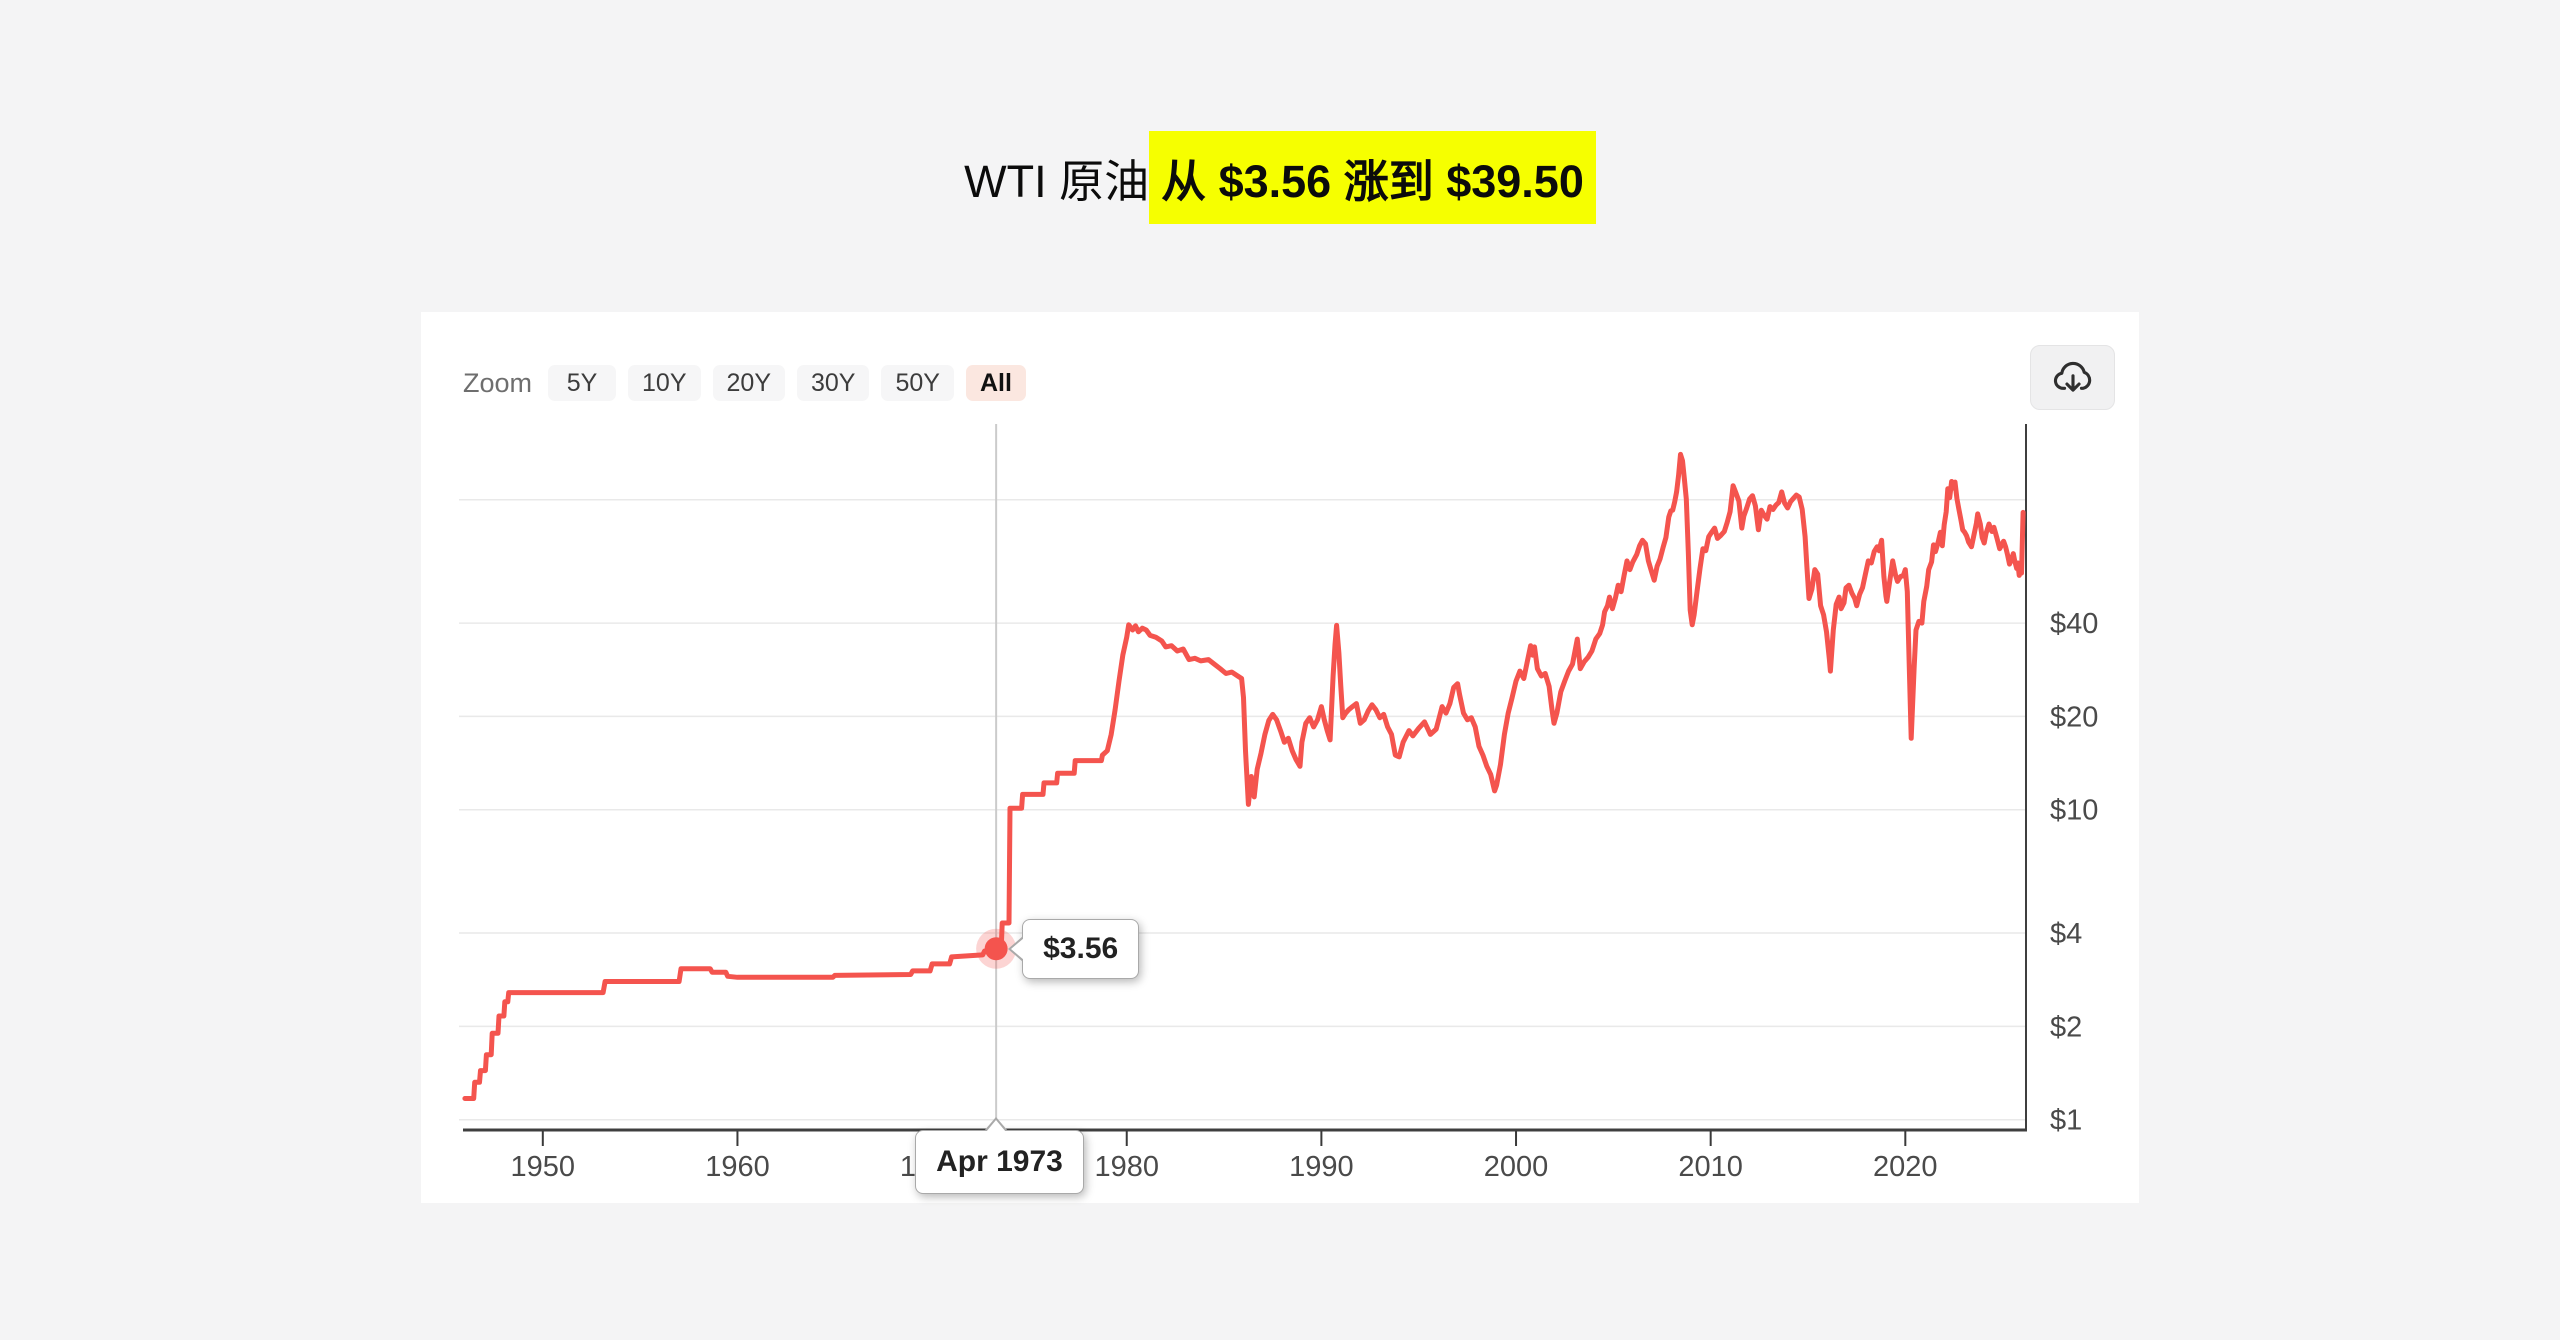 The height and width of the screenshot is (1340, 2560). What do you see at coordinates (996, 949) in the screenshot?
I see `marker-dot` at bounding box center [996, 949].